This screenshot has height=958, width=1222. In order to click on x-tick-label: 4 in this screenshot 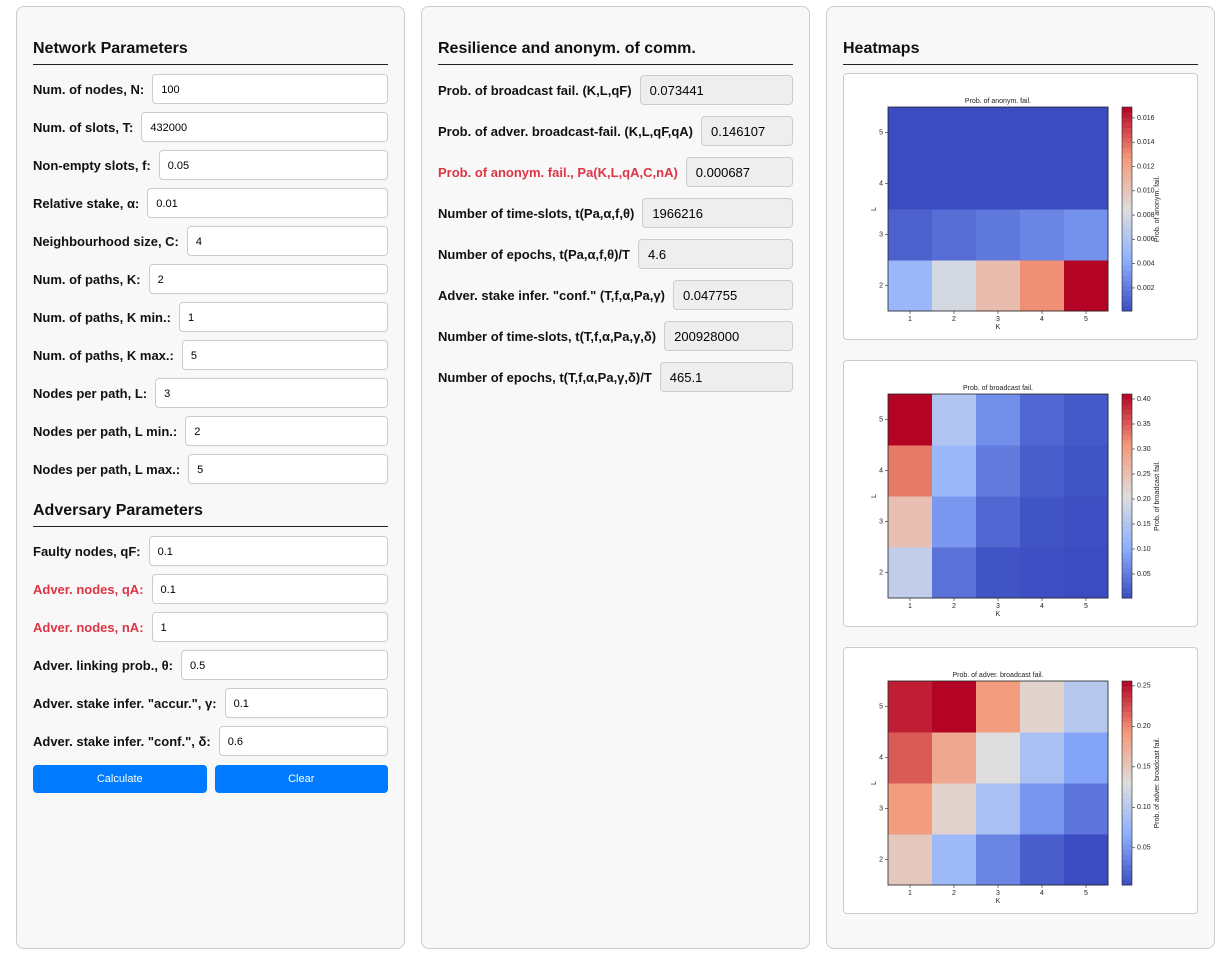, I will do `click(1042, 319)`.